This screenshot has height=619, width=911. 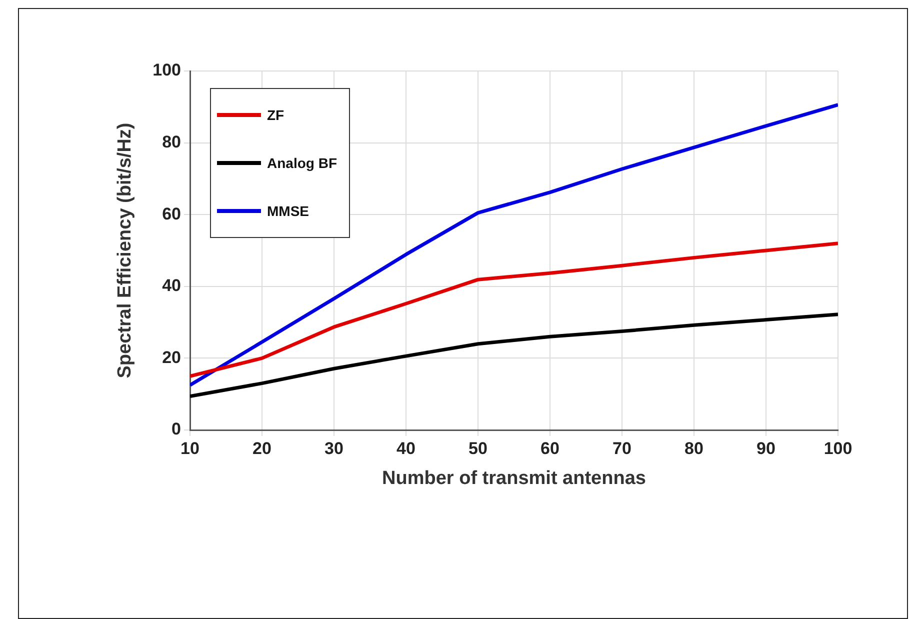 I want to click on x-axis-title: Number of transmit antennas, so click(x=514, y=478).